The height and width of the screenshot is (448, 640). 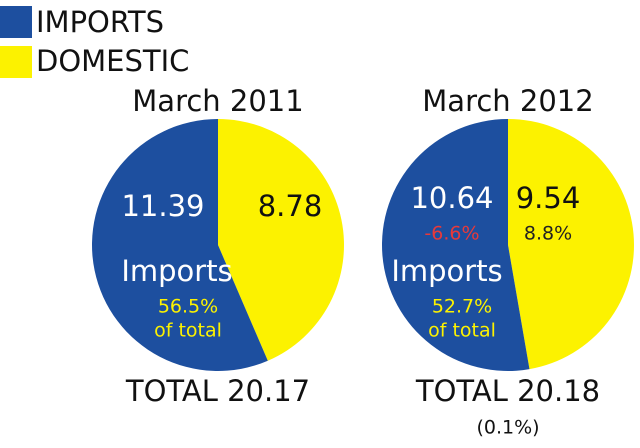 What do you see at coordinates (548, 234) in the screenshot?
I see `change-label: 8.8%` at bounding box center [548, 234].